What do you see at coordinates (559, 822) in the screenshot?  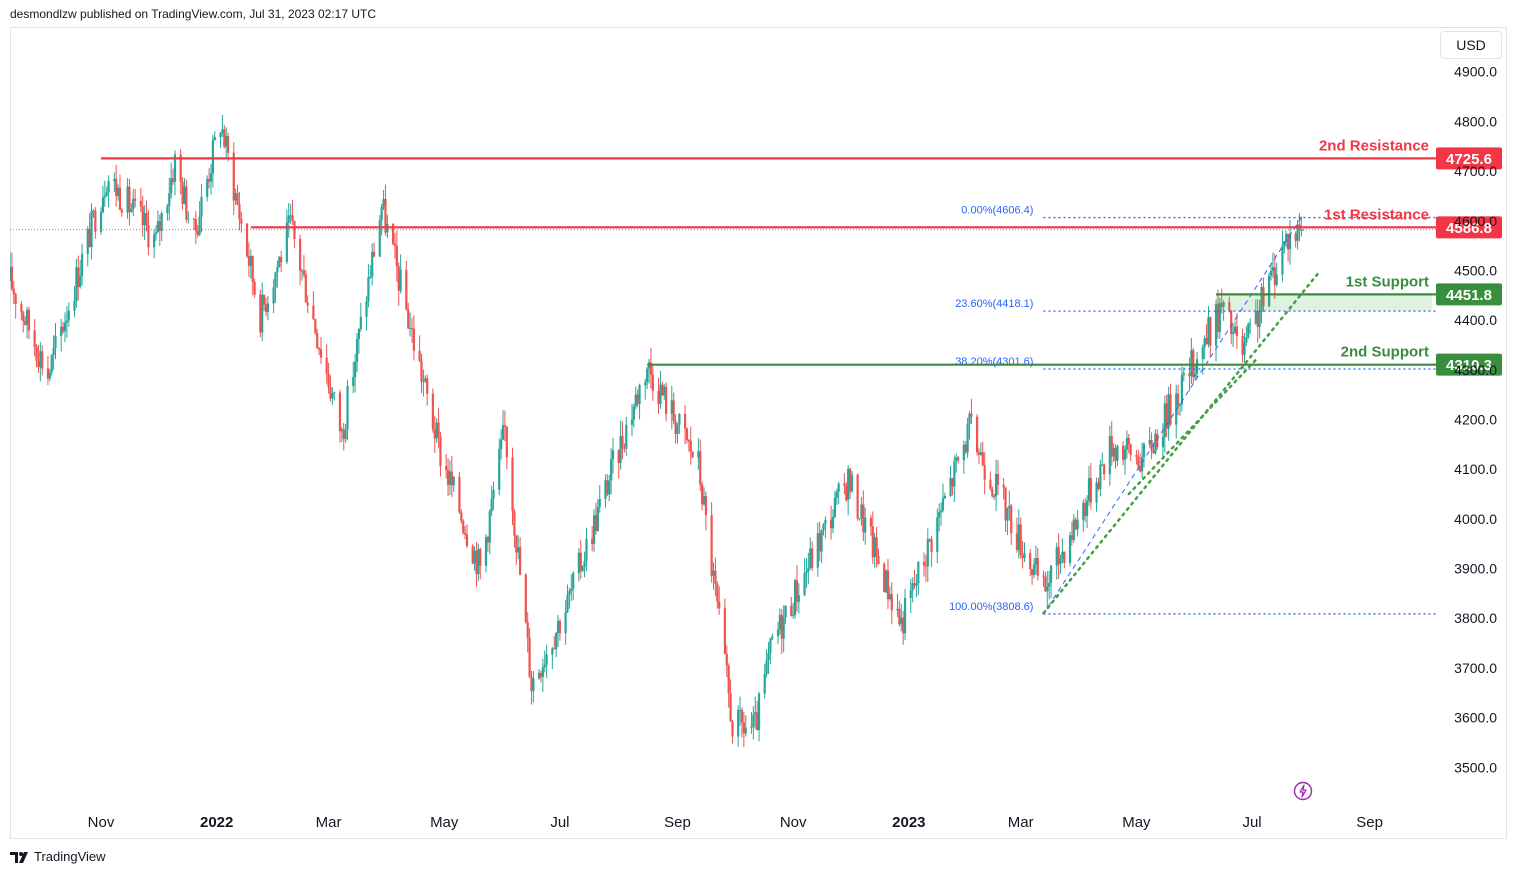 I see `x-tick-label: Jul` at bounding box center [559, 822].